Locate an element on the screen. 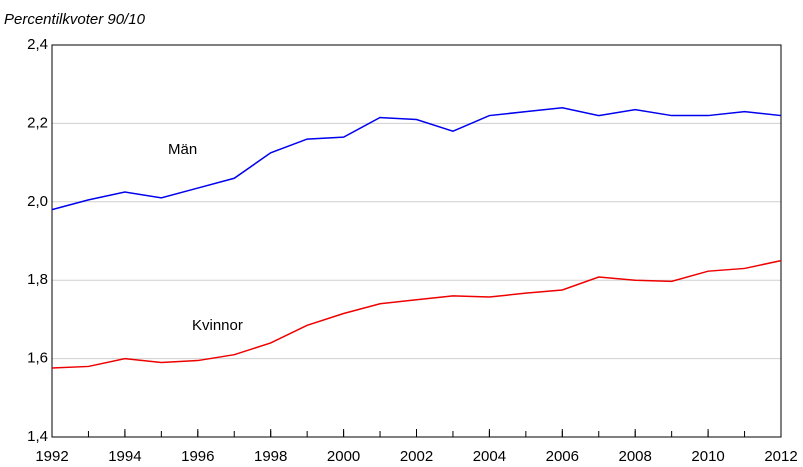  y-tick-label: 2,2 is located at coordinates (37, 122).